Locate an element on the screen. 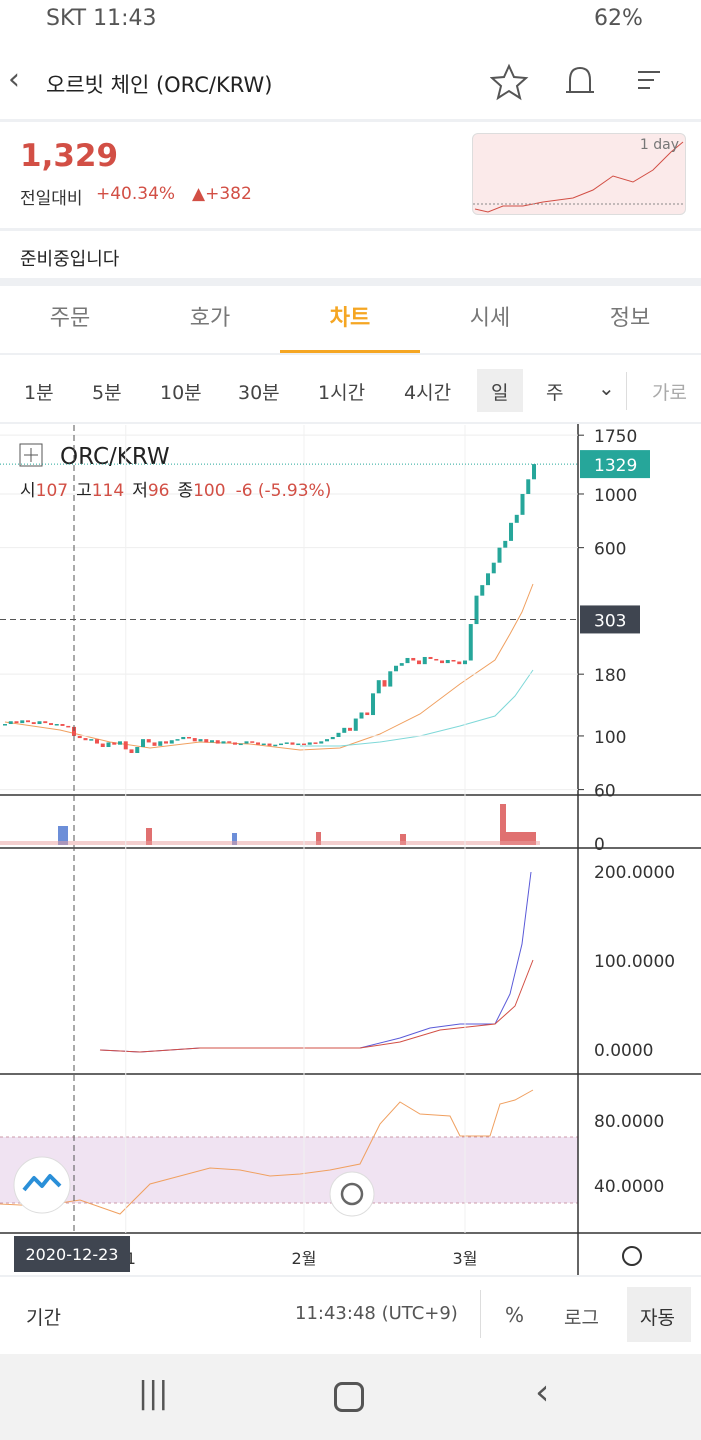  interval: 가로 is located at coordinates (669, 393).